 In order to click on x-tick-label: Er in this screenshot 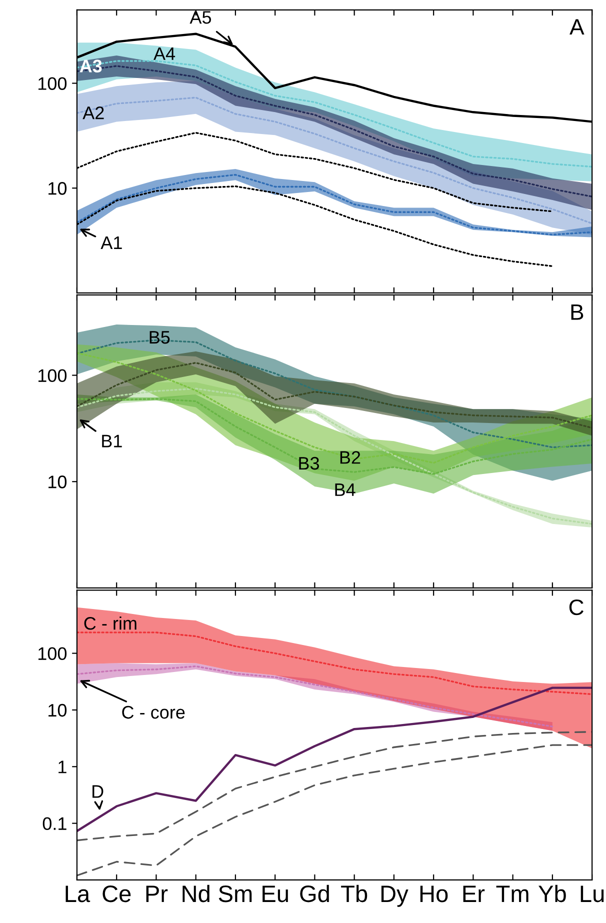, I will do `click(474, 894)`.